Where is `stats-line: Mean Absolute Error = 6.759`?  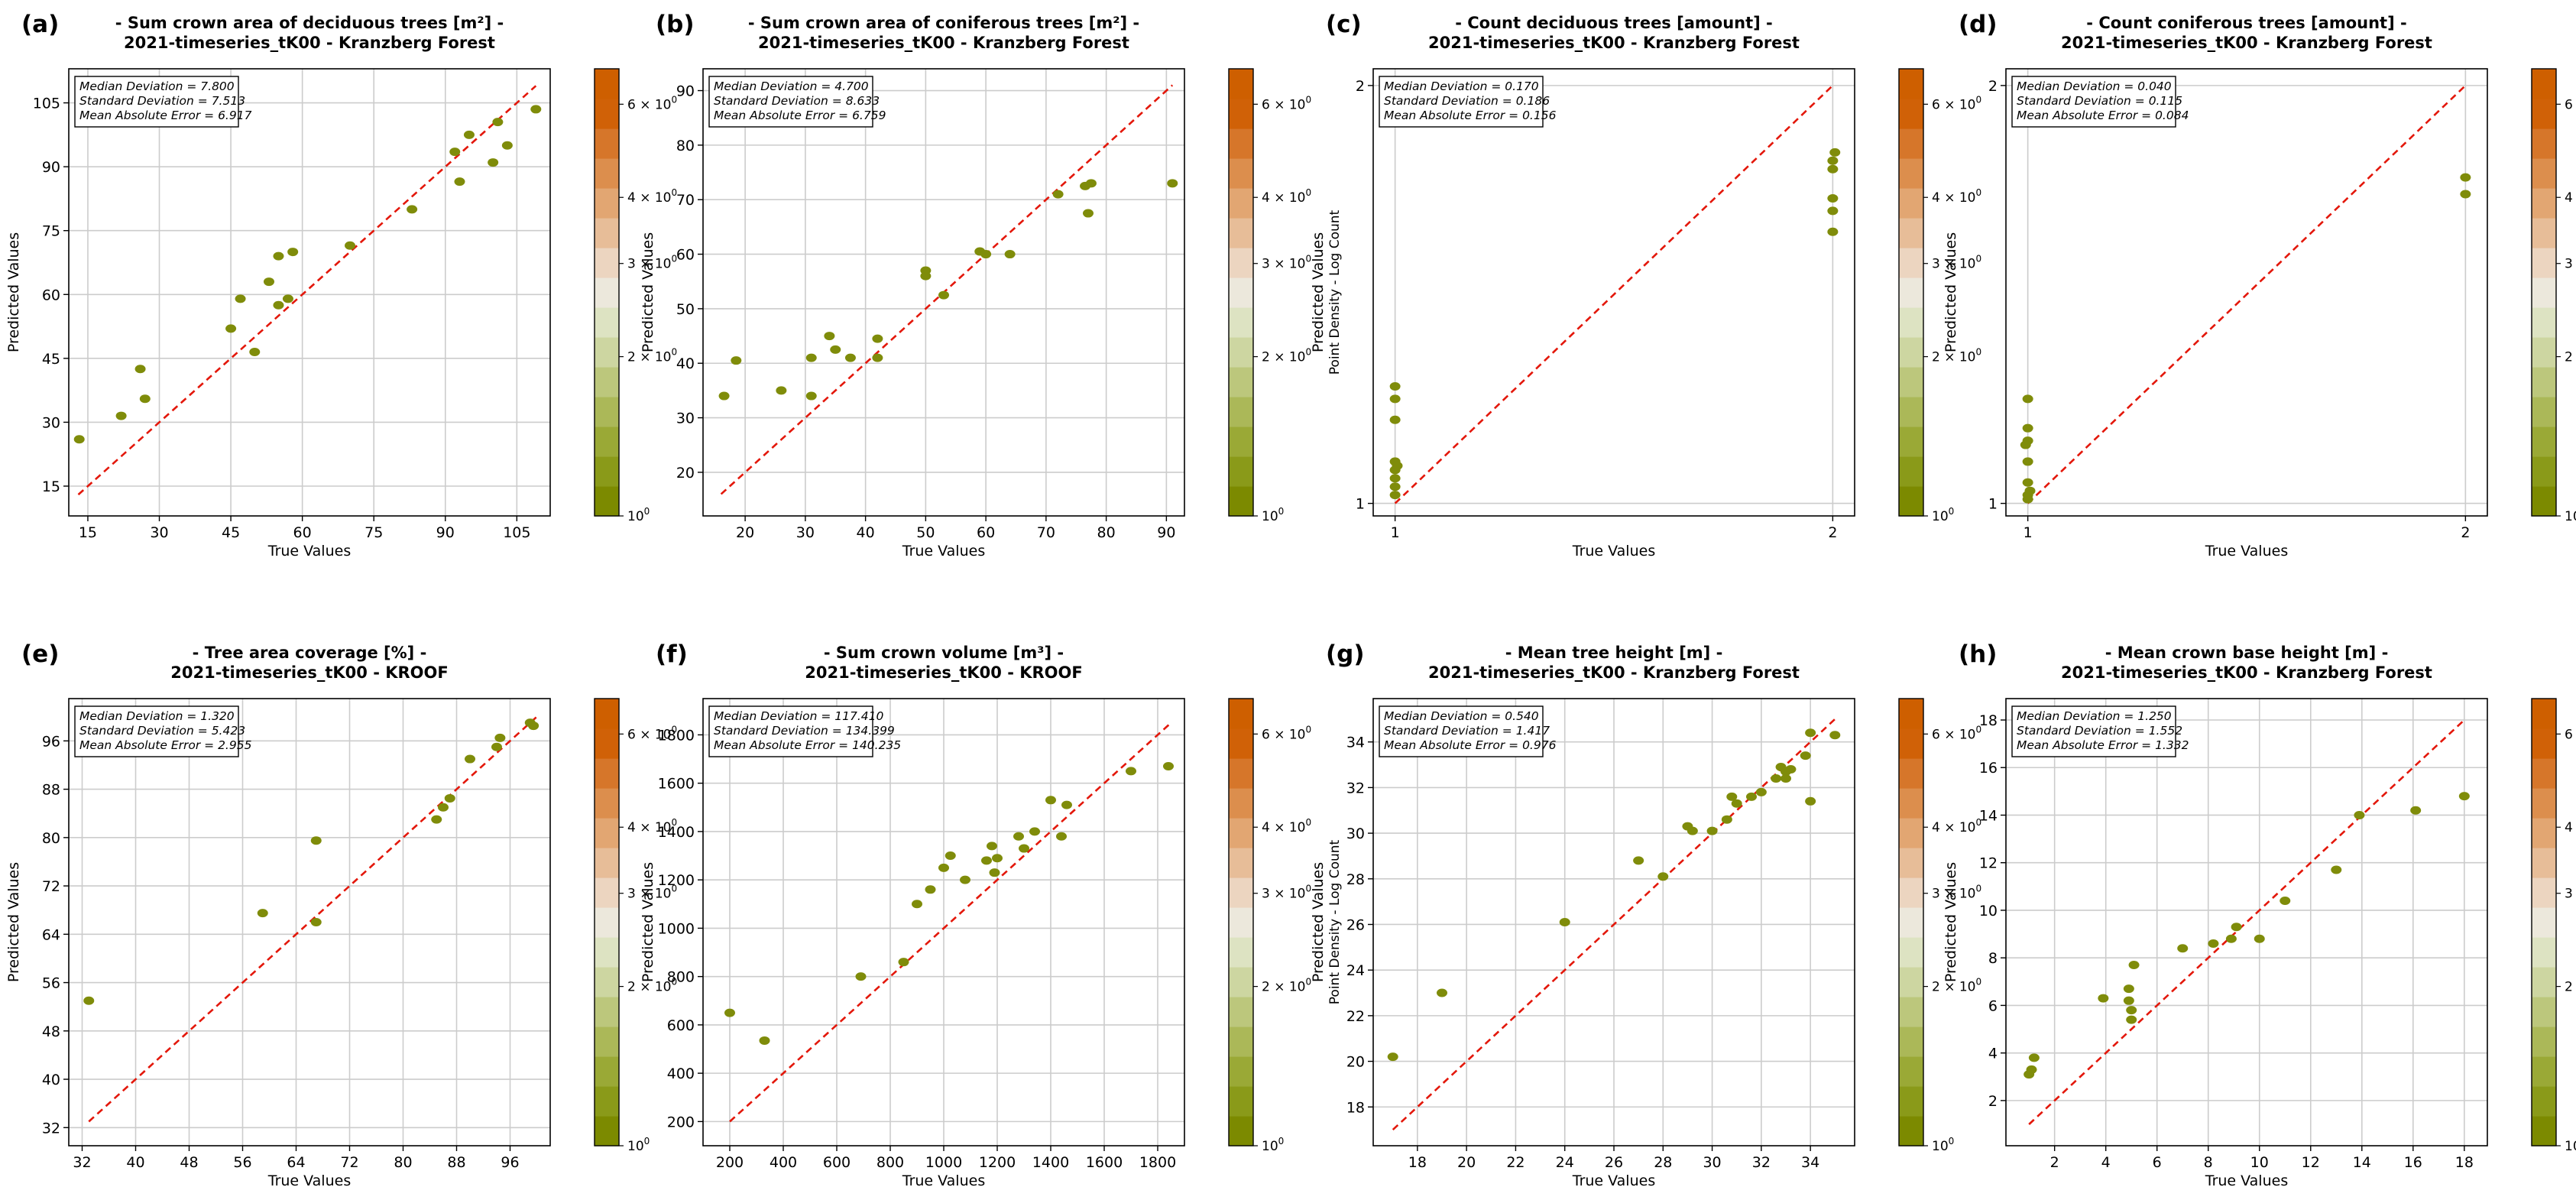 stats-line: Mean Absolute Error = 6.759 is located at coordinates (800, 116).